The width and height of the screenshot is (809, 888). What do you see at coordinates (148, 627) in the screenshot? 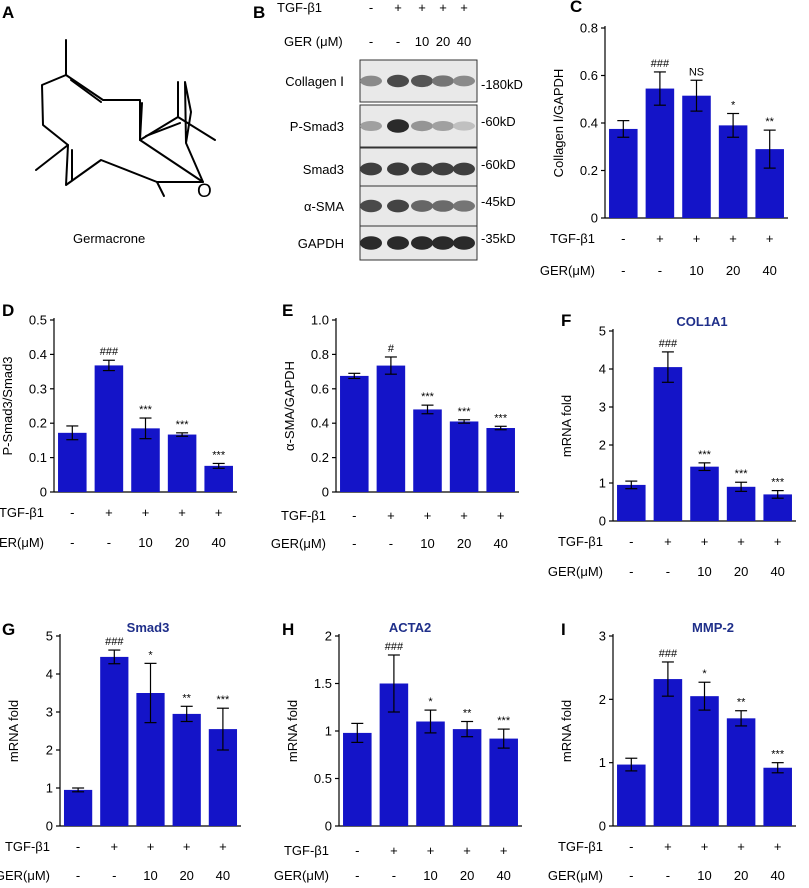
I see `chart-title: Smad3` at bounding box center [148, 627].